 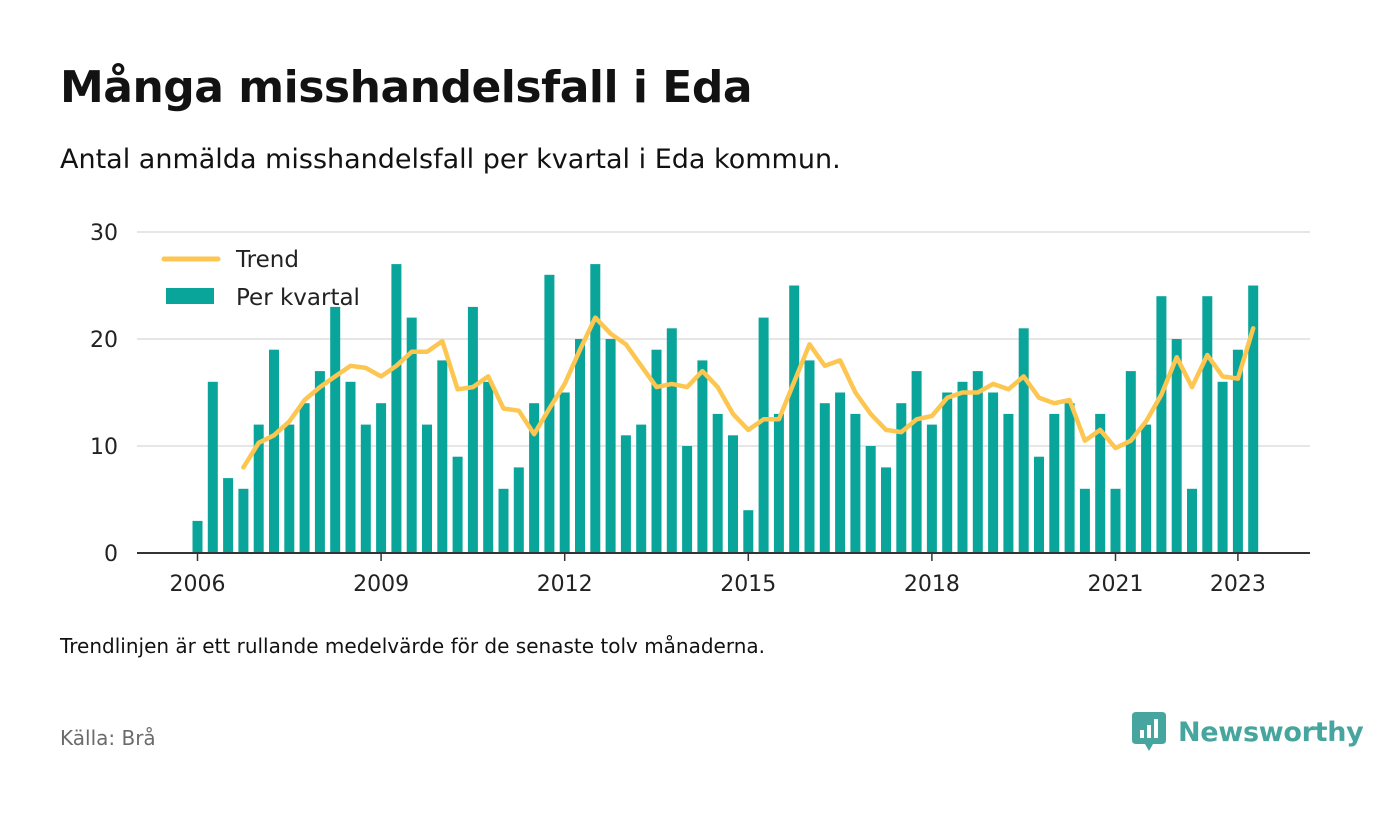 What do you see at coordinates (1116, 584) in the screenshot?
I see `x-tick-label: 2021` at bounding box center [1116, 584].